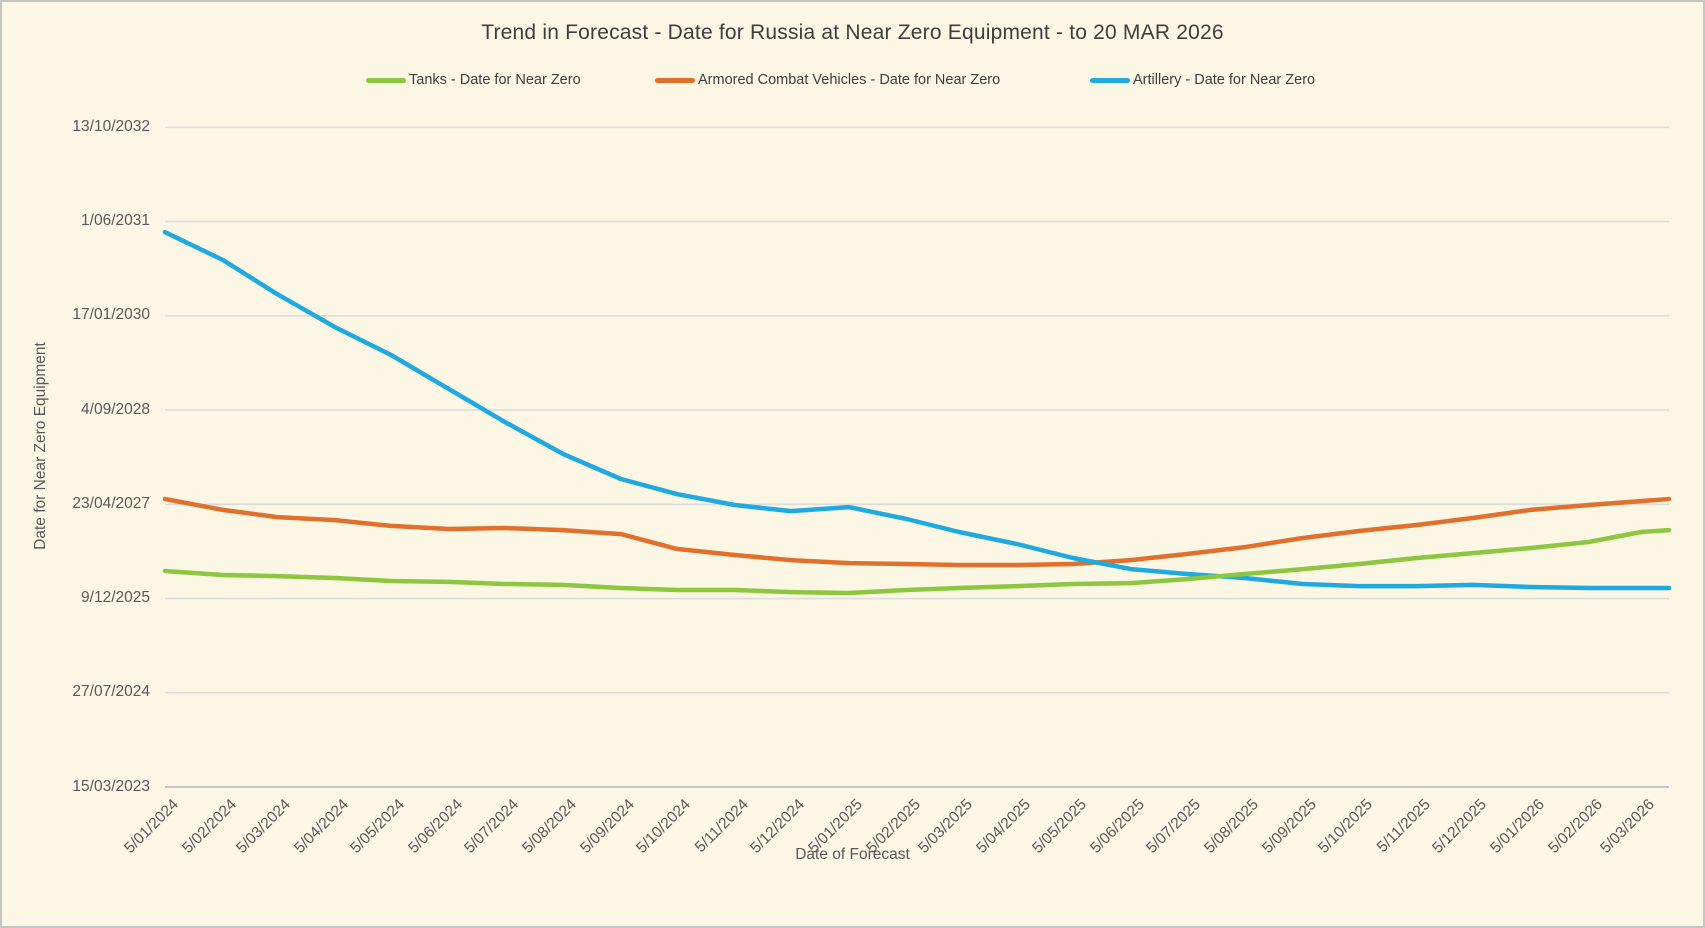 The height and width of the screenshot is (928, 1705). Describe the element at coordinates (111, 315) in the screenshot. I see `y-tick-label: 17/01/2030` at that location.